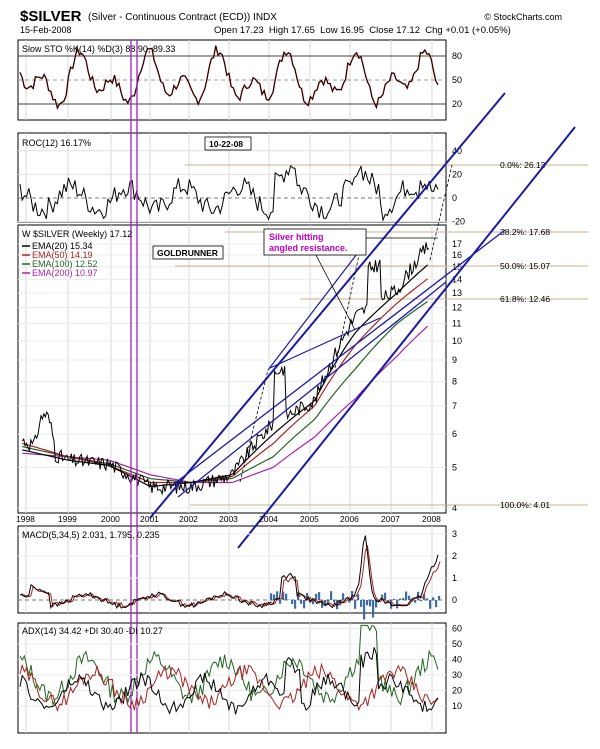  Describe the element at coordinates (268, 519) in the screenshot. I see `year-tick-label: 2004` at that location.